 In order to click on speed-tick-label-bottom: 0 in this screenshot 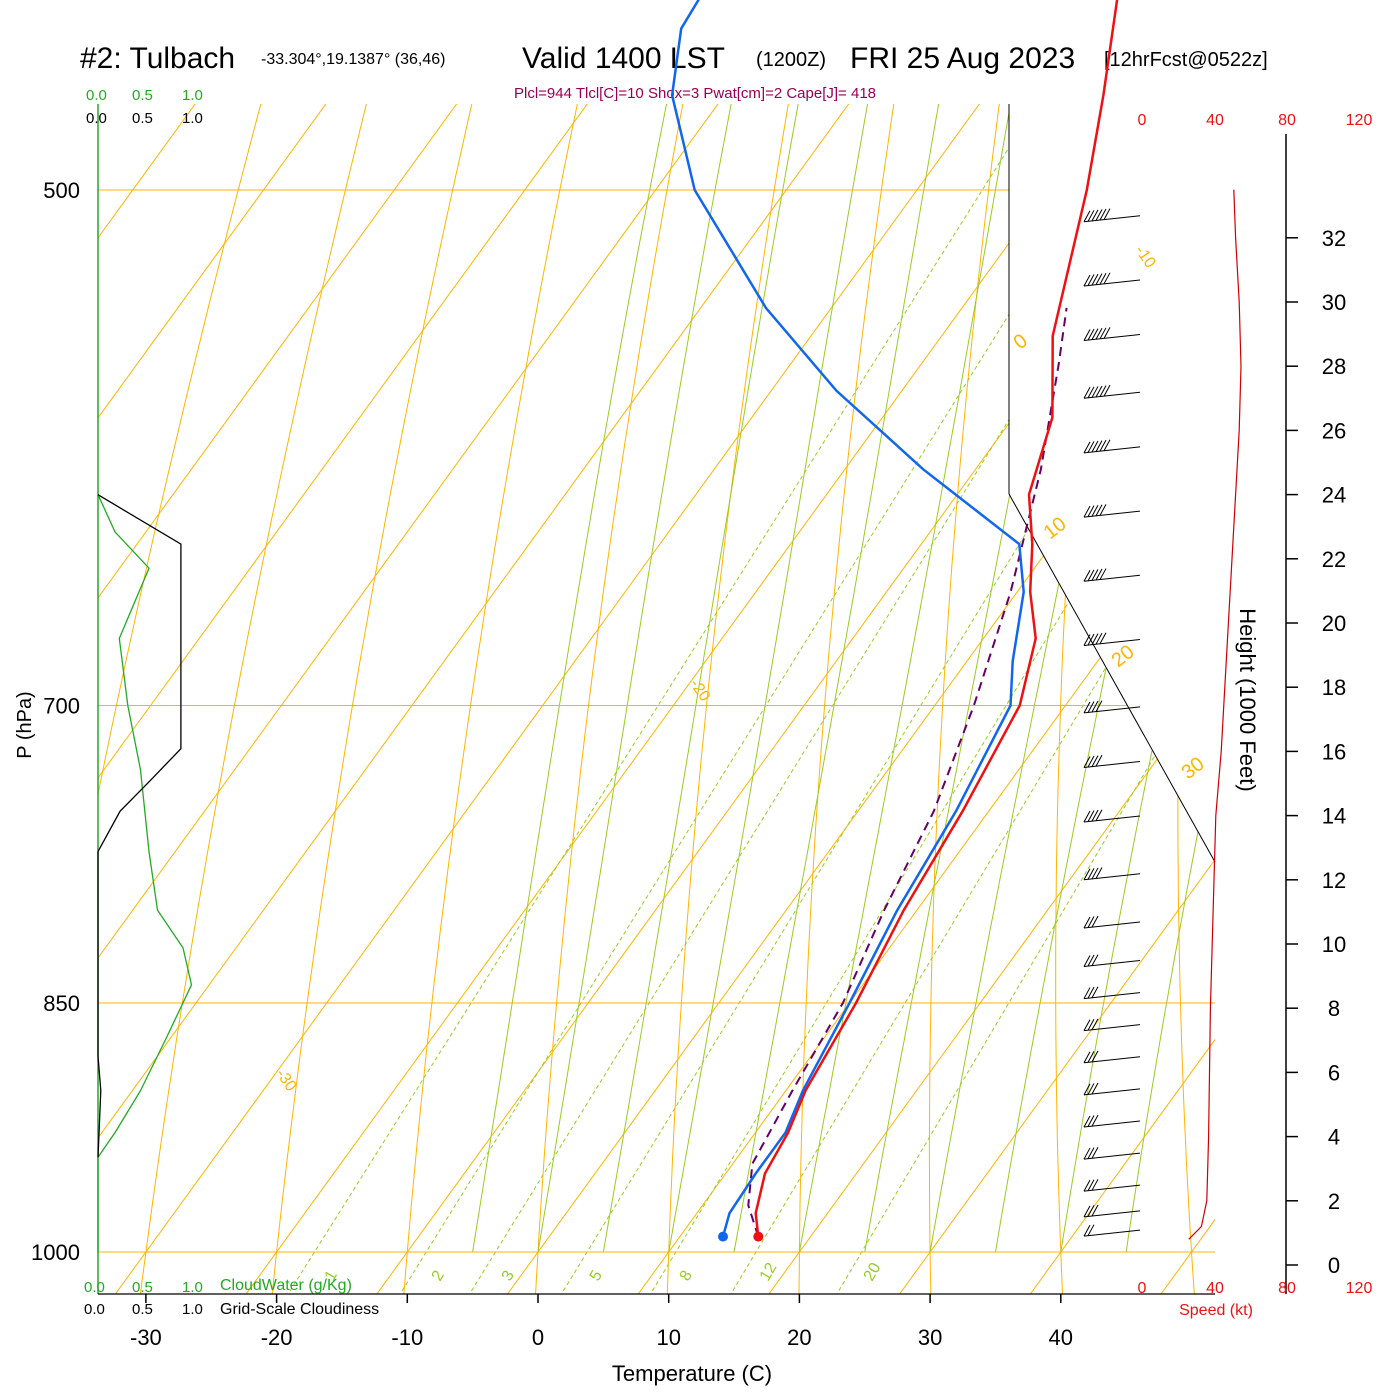, I will do `click(1142, 1288)`.